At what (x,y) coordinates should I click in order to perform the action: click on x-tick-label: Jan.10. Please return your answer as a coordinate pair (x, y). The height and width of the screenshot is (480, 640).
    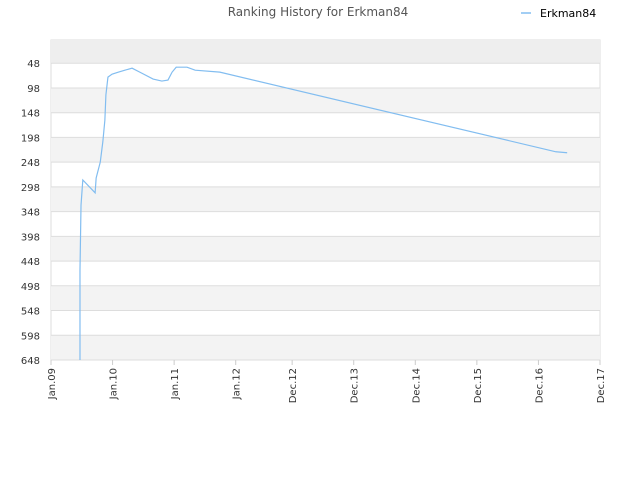
    Looking at the image, I should click on (114, 384).